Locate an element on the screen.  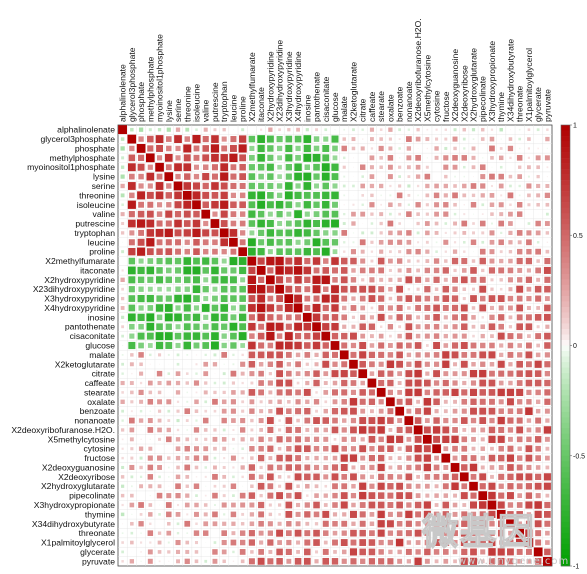
row-label: proline is located at coordinates (102, 252).